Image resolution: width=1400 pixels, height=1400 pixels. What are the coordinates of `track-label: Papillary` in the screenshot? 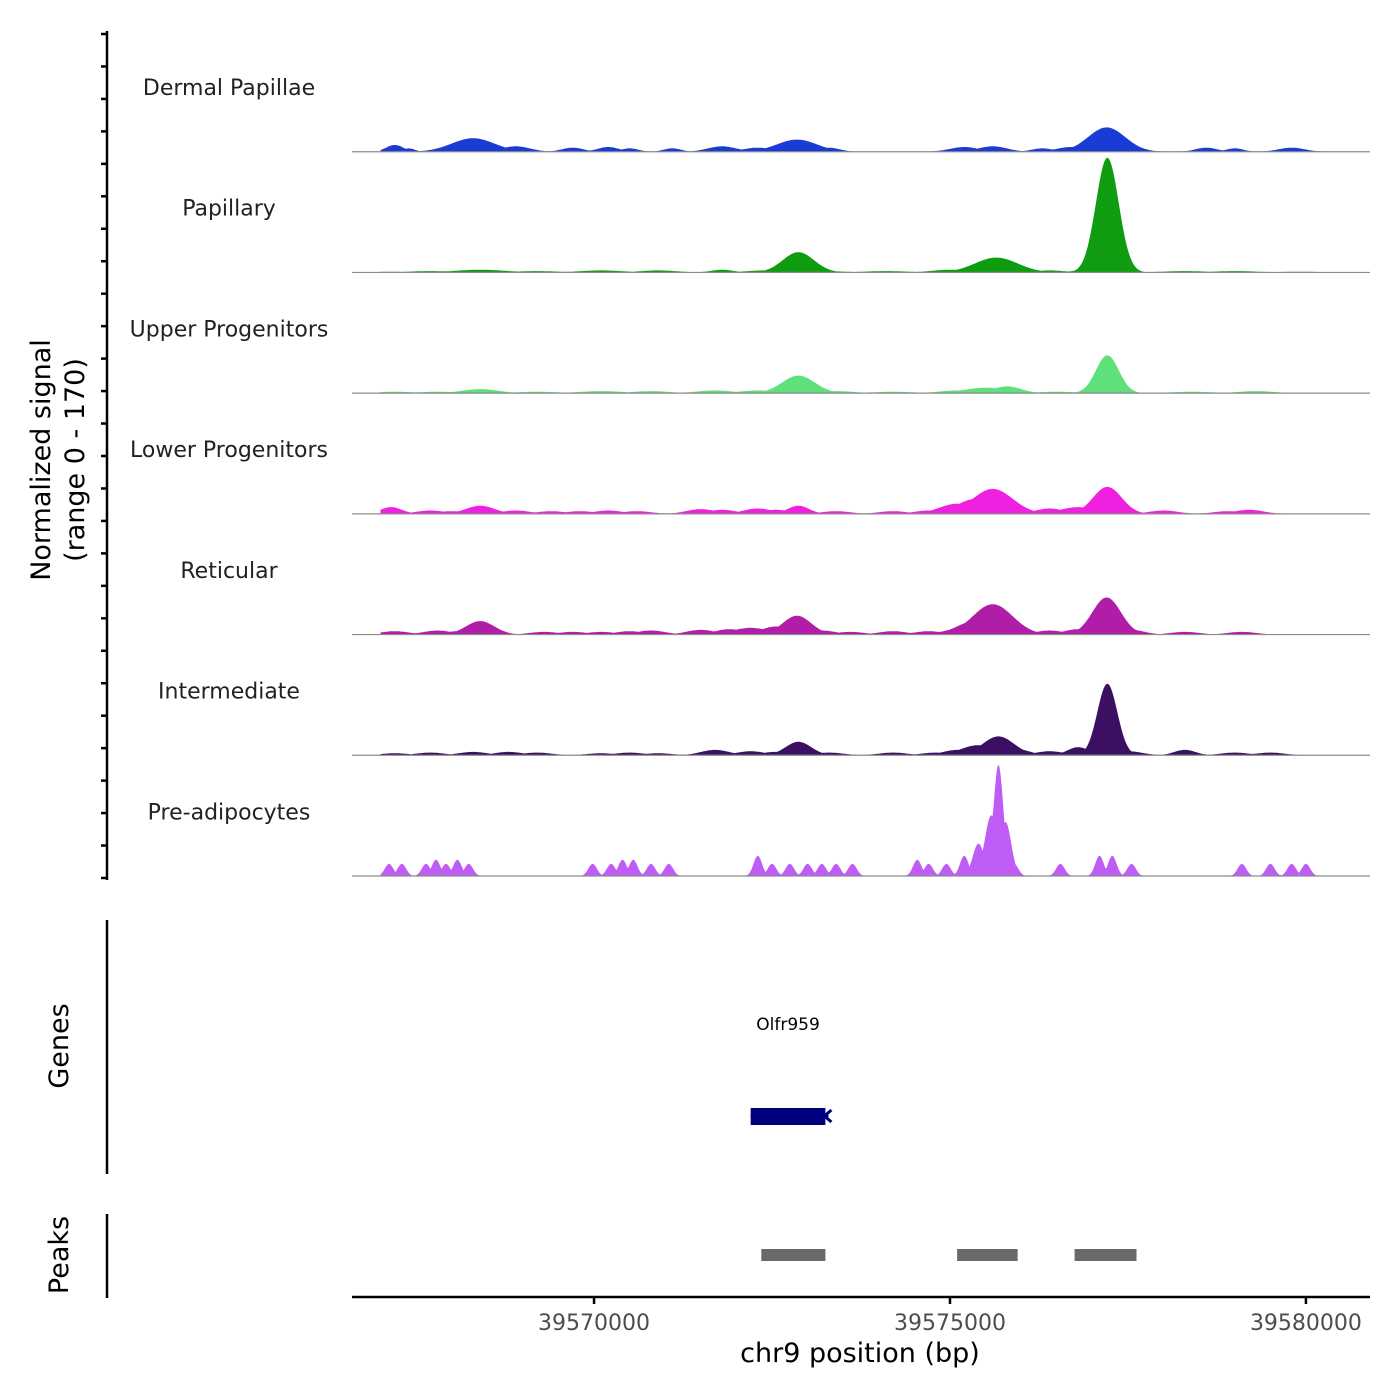 It's located at (229, 209).